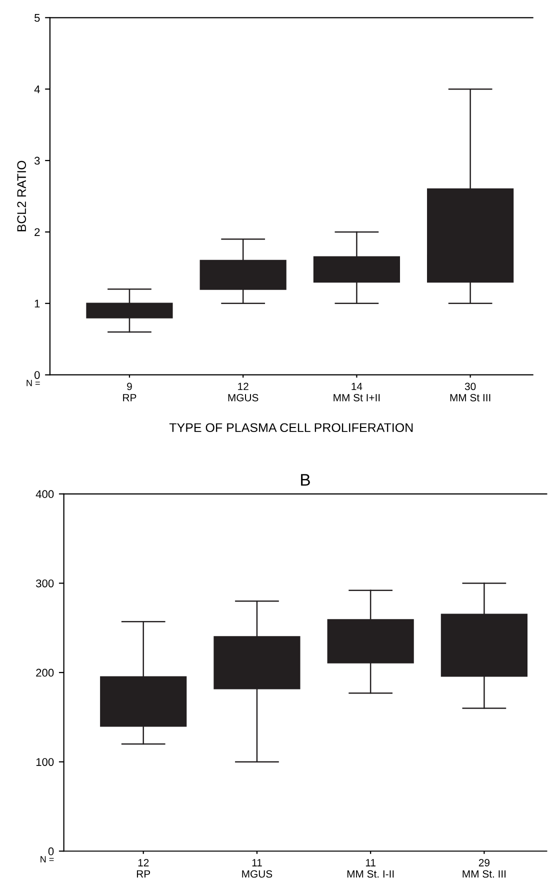 Image resolution: width=555 pixels, height=882 pixels. I want to click on x-tick-label: 30 MM St III, so click(470, 392).